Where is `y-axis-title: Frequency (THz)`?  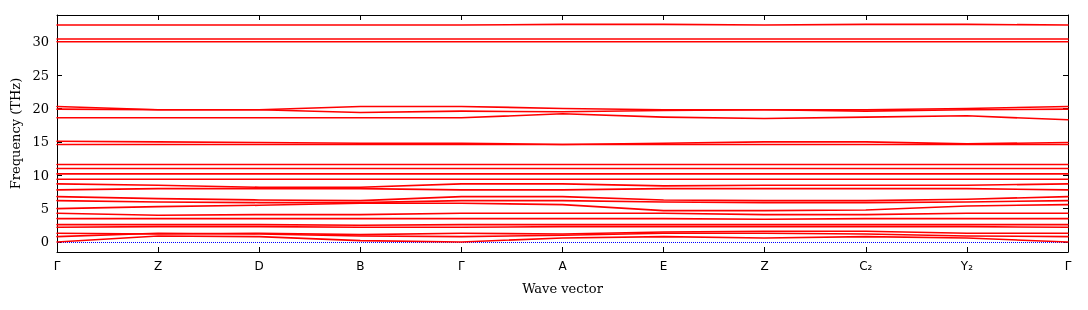 y-axis-title: Frequency (THz) is located at coordinates (15, 133).